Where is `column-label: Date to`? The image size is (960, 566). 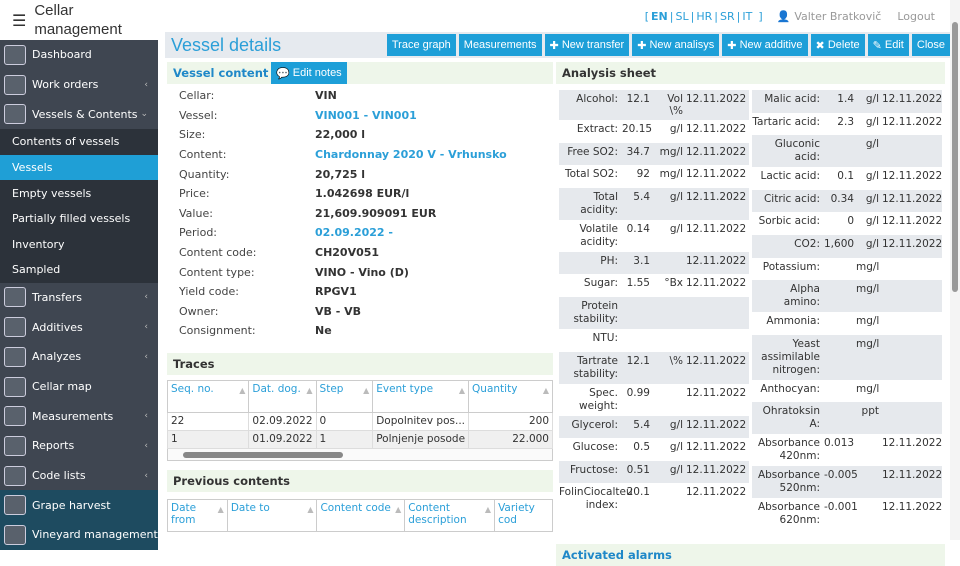 column-label: Date to is located at coordinates (250, 507).